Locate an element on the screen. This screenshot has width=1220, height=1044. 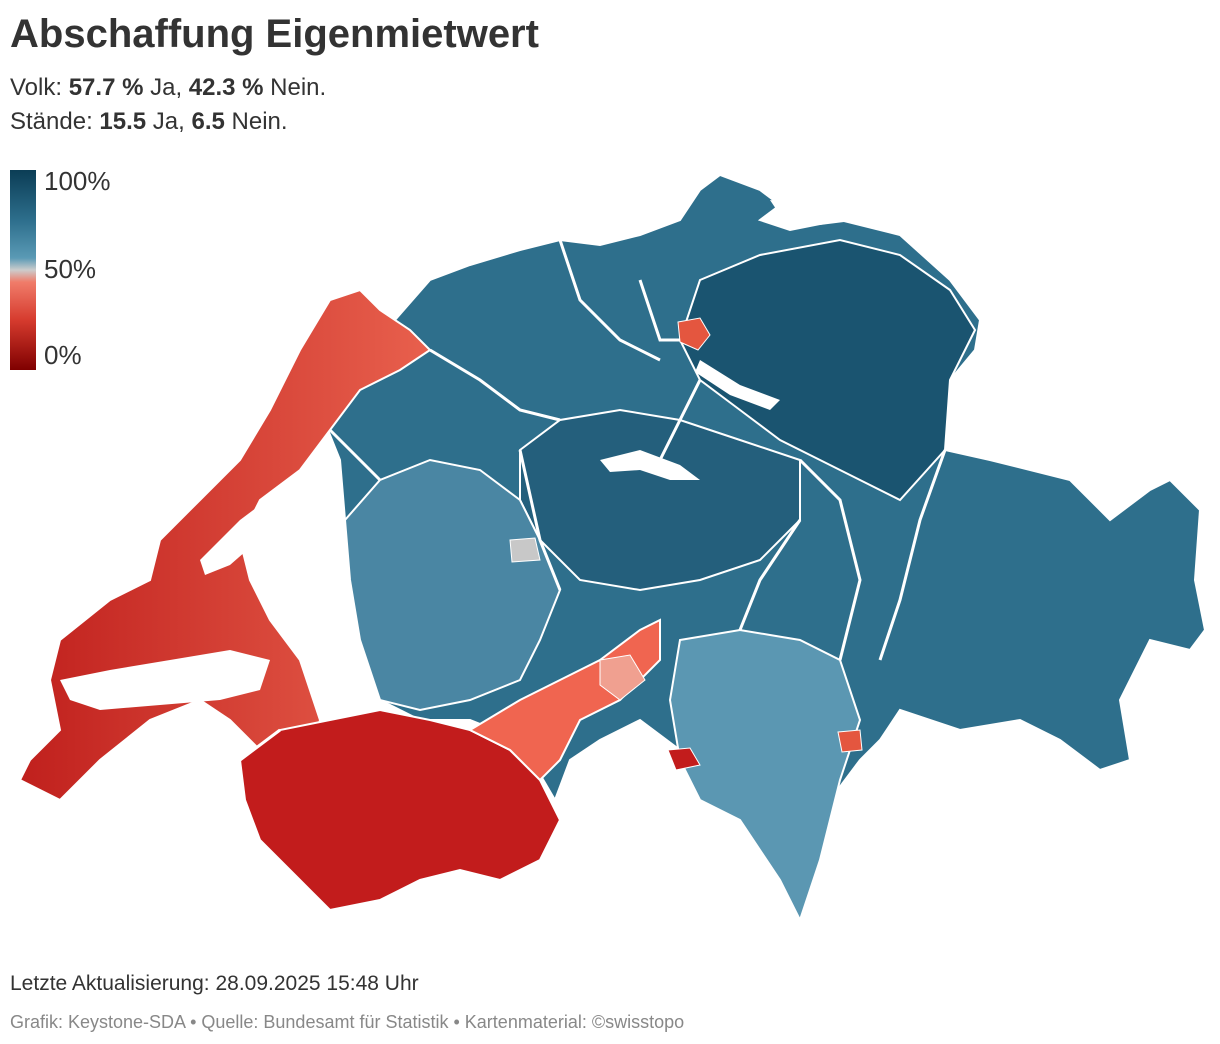
region-eastern-switzerland is located at coordinates (827, 370).